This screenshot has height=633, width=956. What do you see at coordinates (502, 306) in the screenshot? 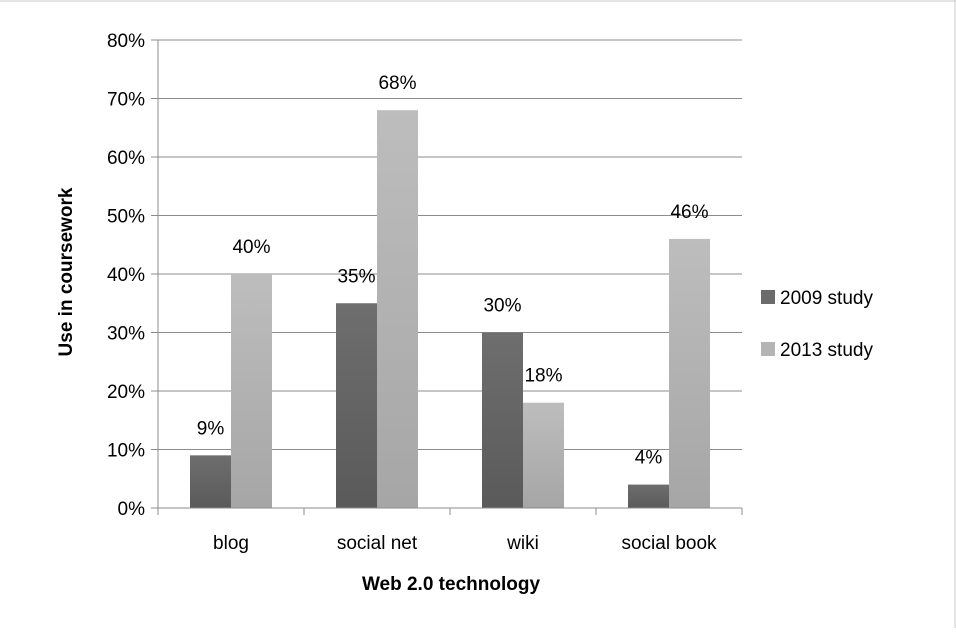
I see `data-label: 30%` at bounding box center [502, 306].